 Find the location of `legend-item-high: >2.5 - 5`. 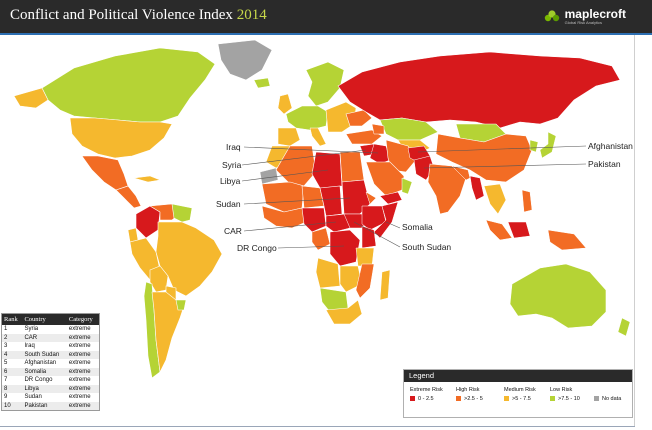

legend-item-high: >2.5 - 5 is located at coordinates (469, 399).